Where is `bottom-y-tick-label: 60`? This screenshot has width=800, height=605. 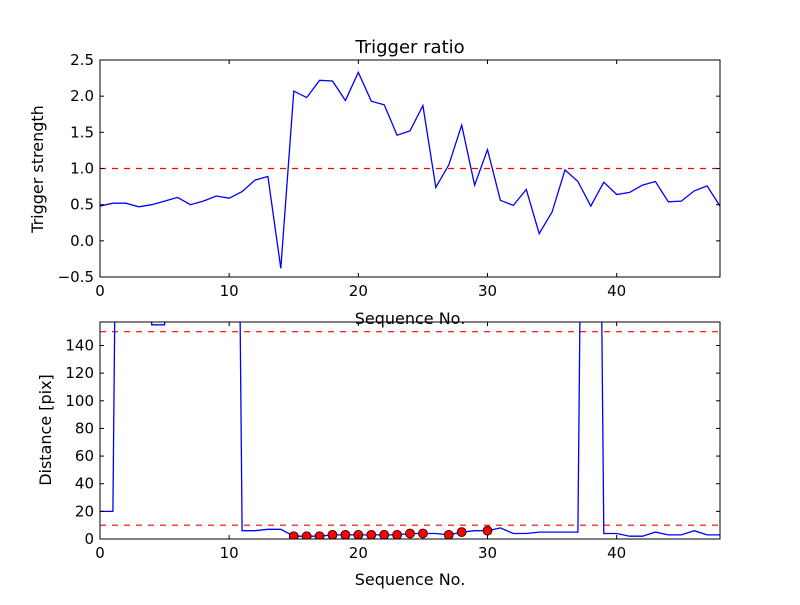 bottom-y-tick-label: 60 is located at coordinates (84, 456).